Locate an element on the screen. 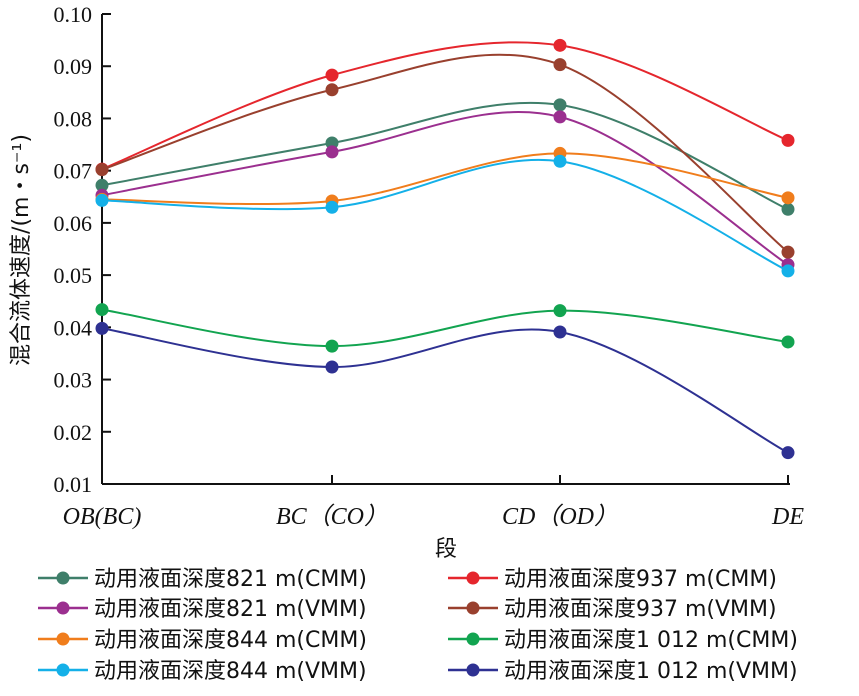 The height and width of the screenshot is (696, 859). y-tick-label: 0.07 is located at coordinates (73, 171).